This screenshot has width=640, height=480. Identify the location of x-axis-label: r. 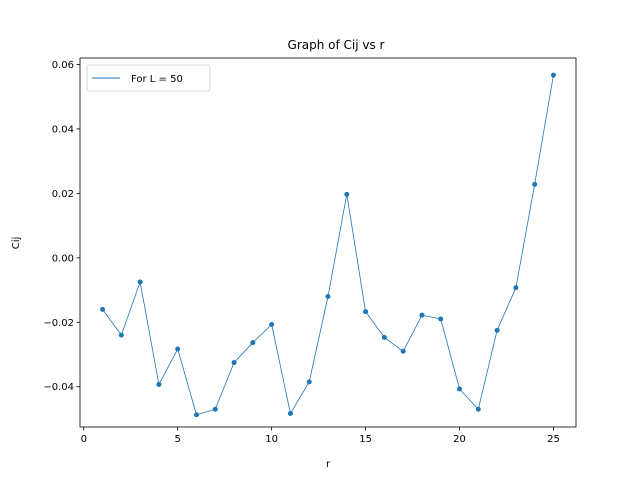
(328, 464).